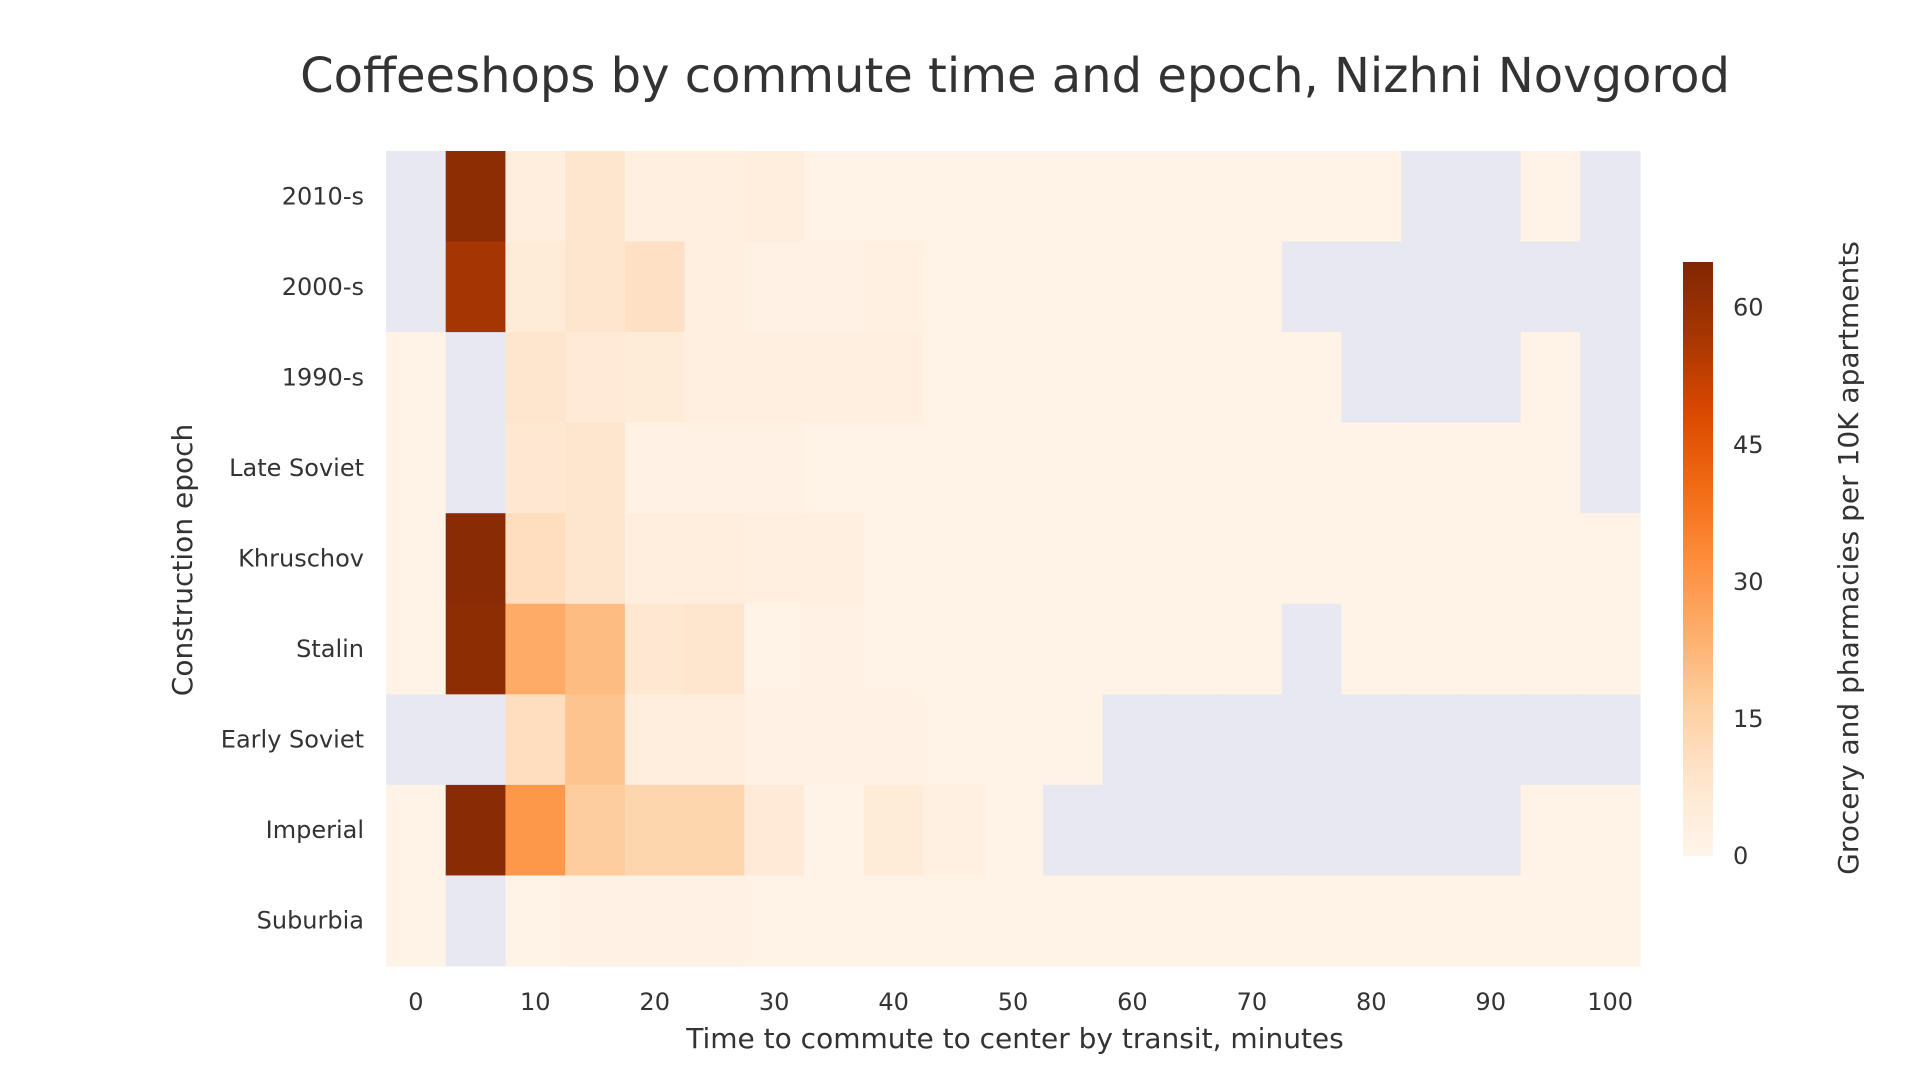  I want to click on x-tick-label: 70, so click(1252, 1002).